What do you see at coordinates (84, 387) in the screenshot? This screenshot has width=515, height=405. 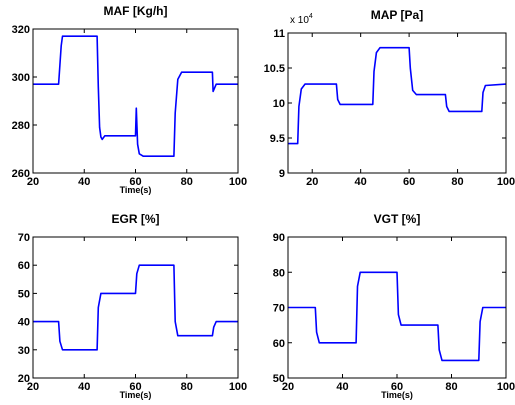 I see `egr-xtick-label: 40` at bounding box center [84, 387].